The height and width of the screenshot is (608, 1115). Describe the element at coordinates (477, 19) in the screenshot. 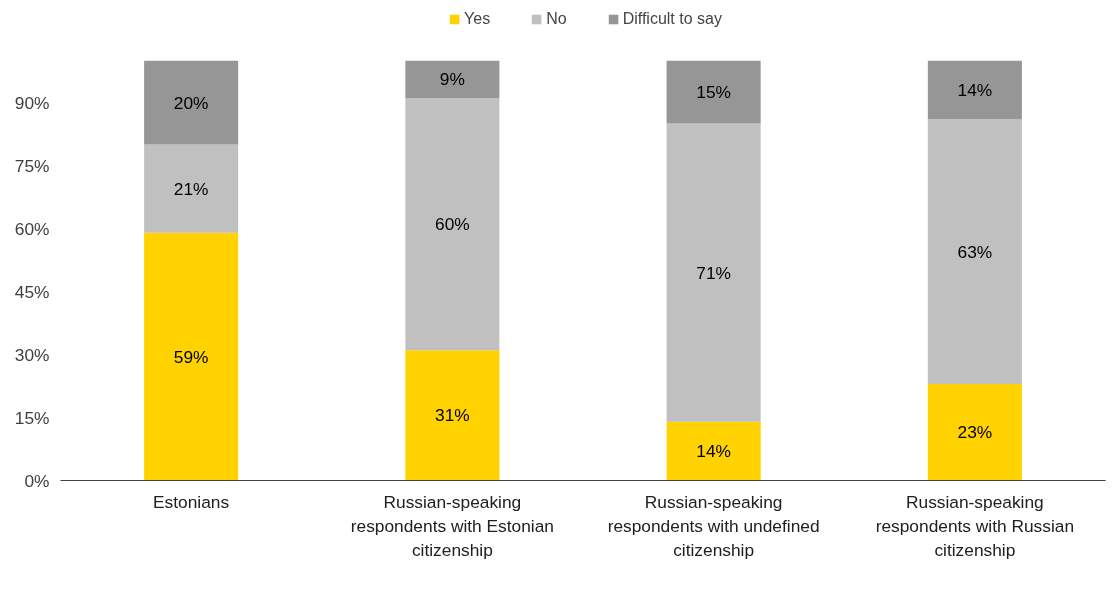

I see `legend-label: Yes` at that location.